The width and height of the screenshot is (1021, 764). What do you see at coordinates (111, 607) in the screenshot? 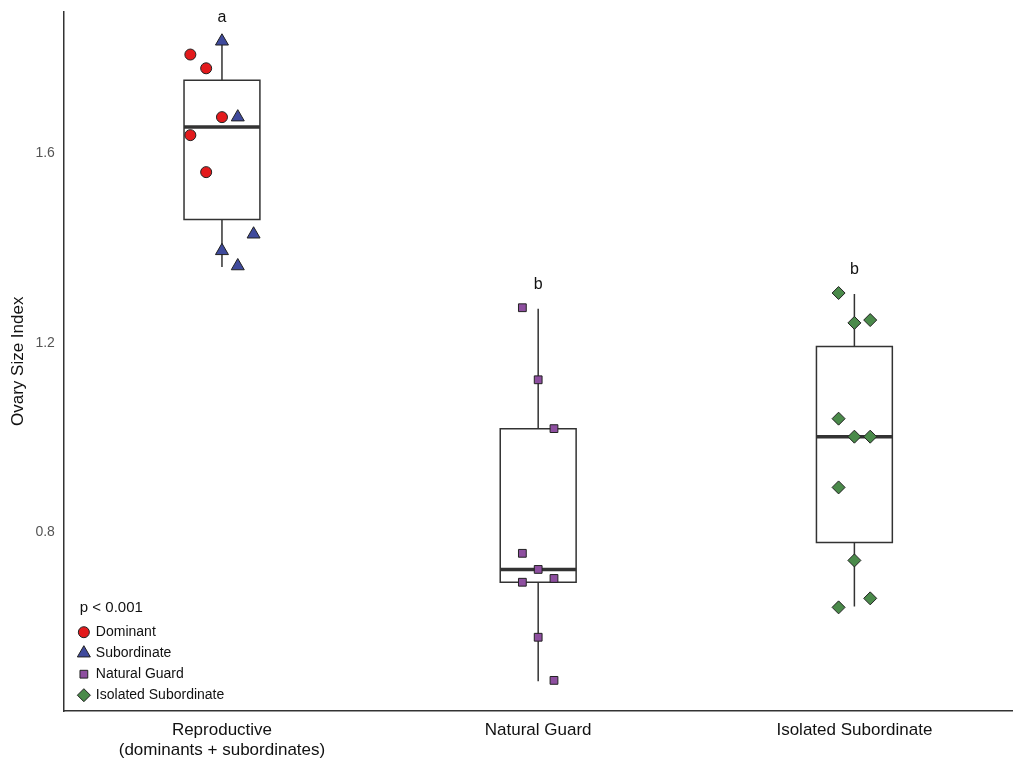
I see `legend-title: p < 0.001` at bounding box center [111, 607].